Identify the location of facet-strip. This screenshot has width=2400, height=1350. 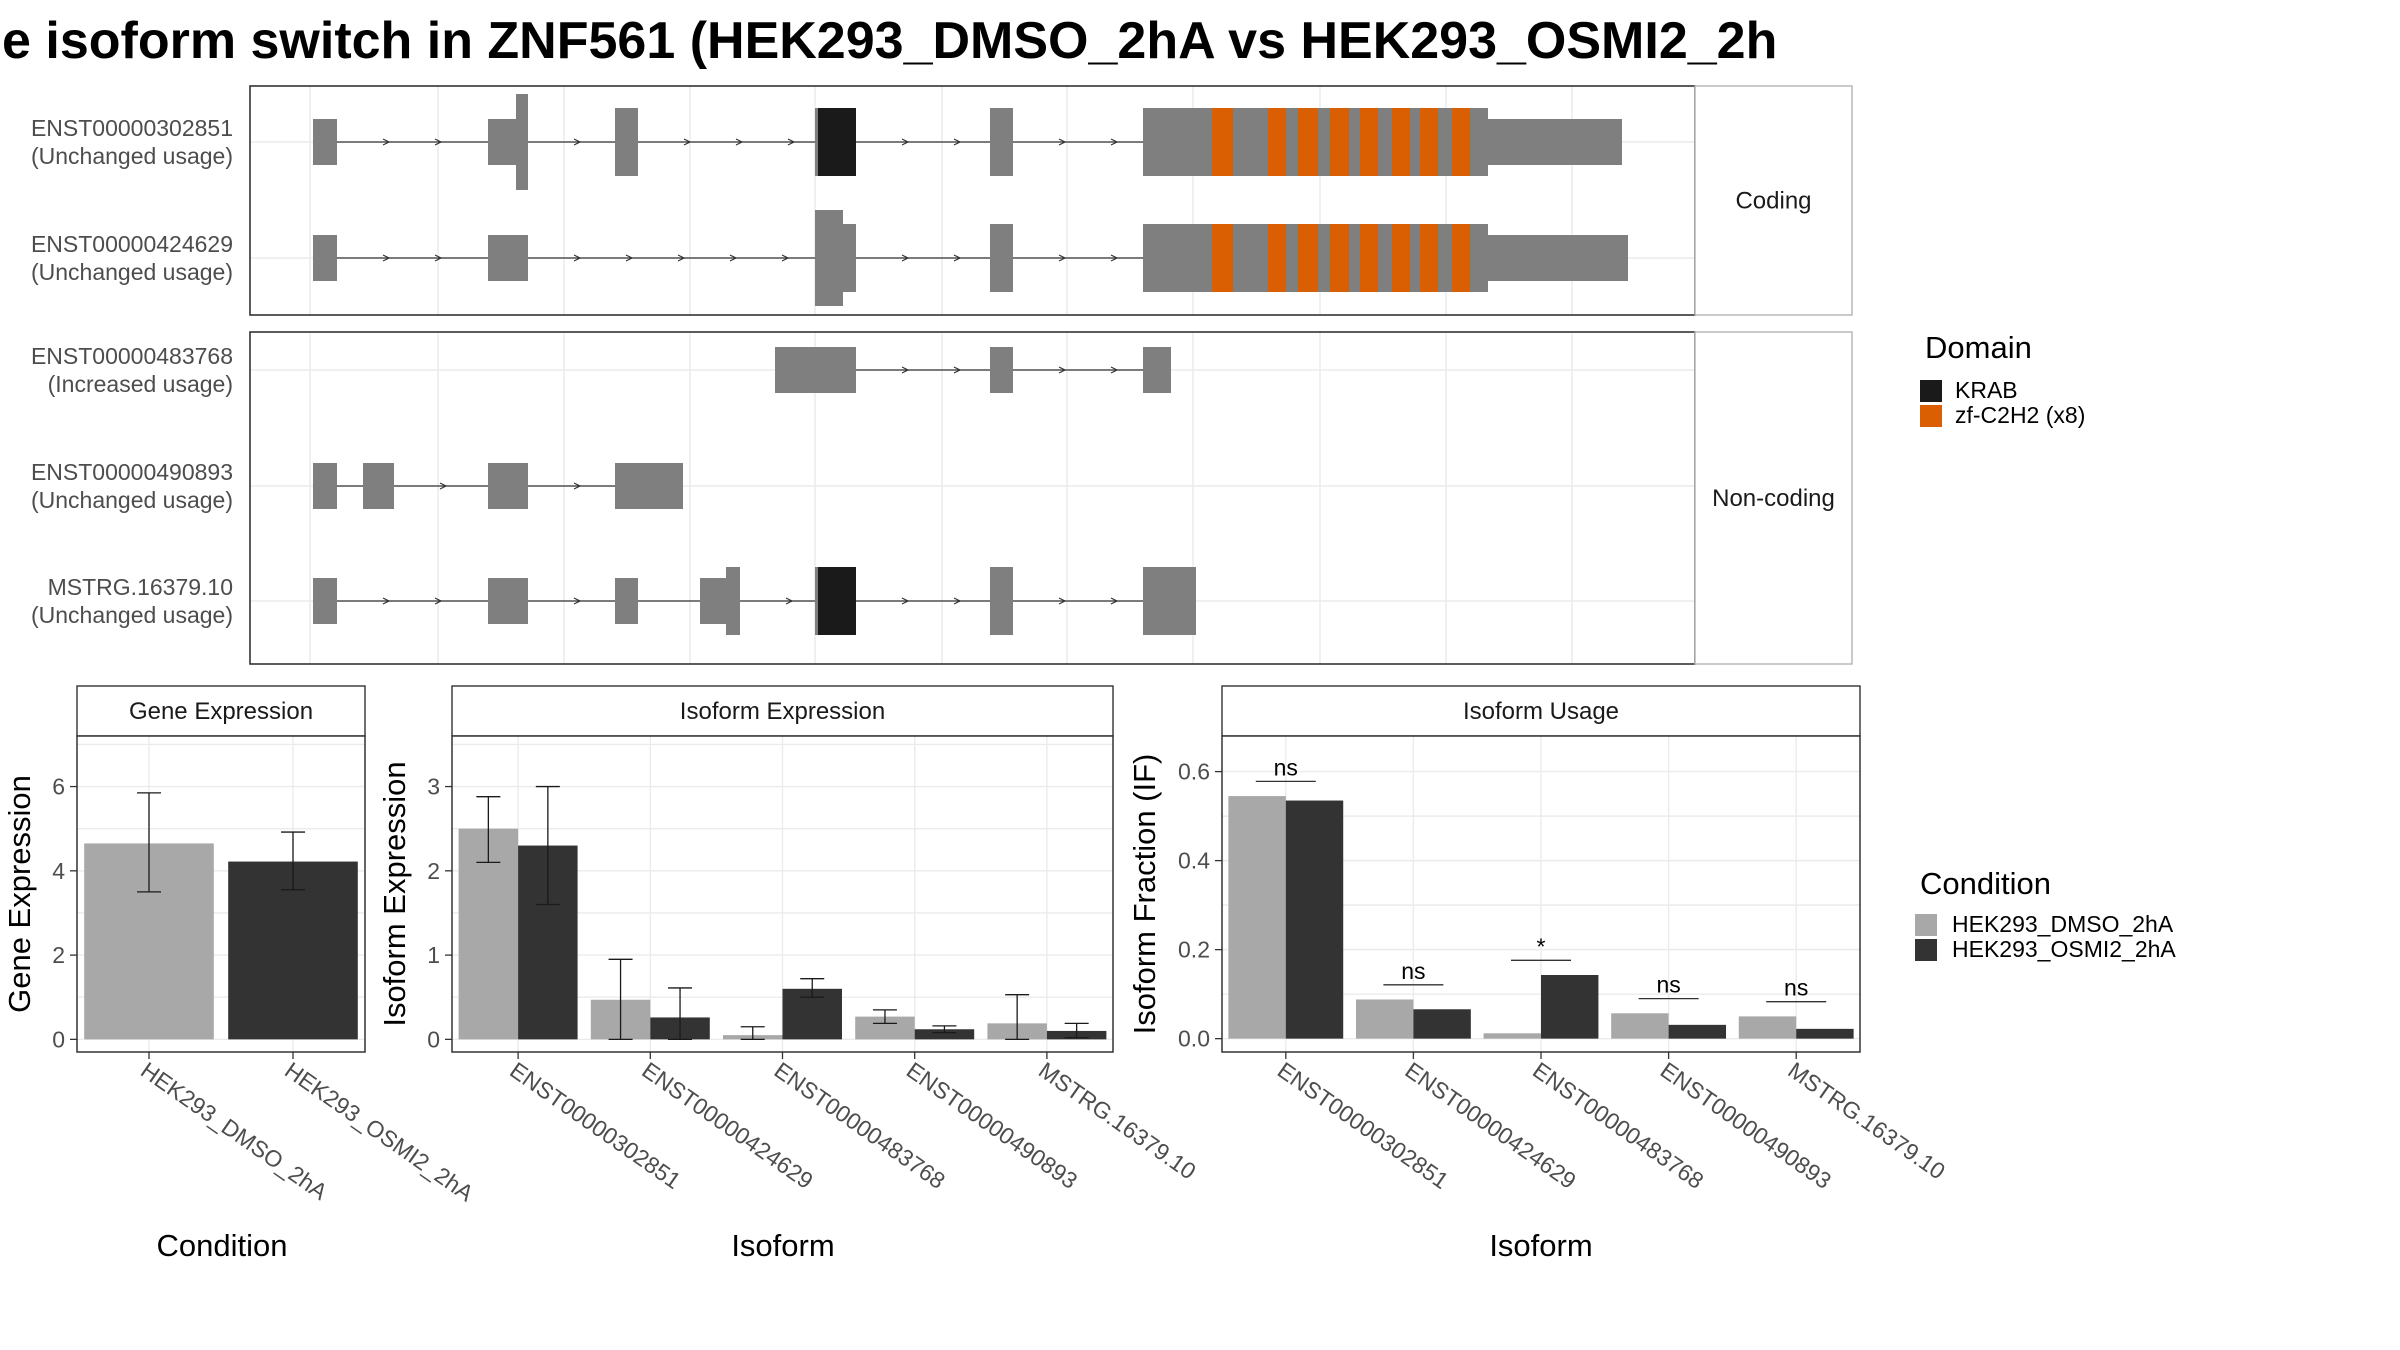
(1773, 498).